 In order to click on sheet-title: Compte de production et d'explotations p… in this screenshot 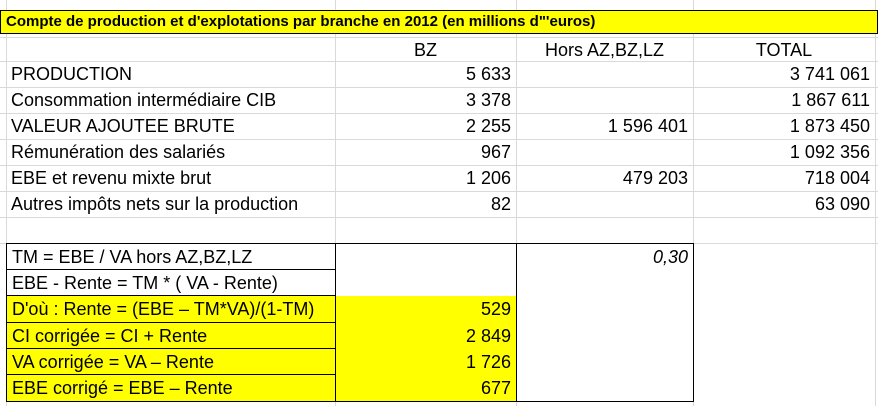, I will do `click(439, 22)`.